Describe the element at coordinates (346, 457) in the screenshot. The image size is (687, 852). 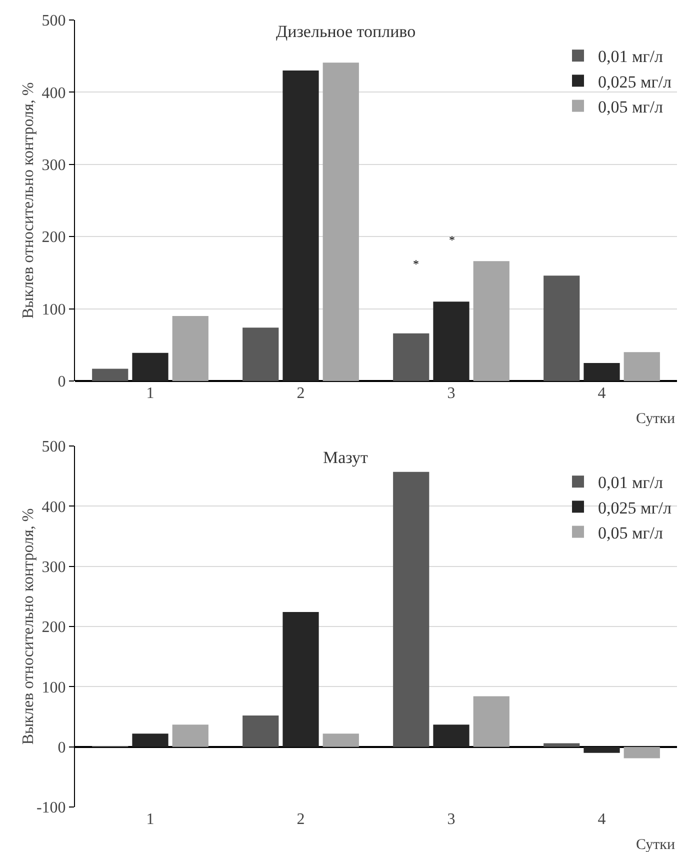
I see `chart-title: Мазут` at that location.